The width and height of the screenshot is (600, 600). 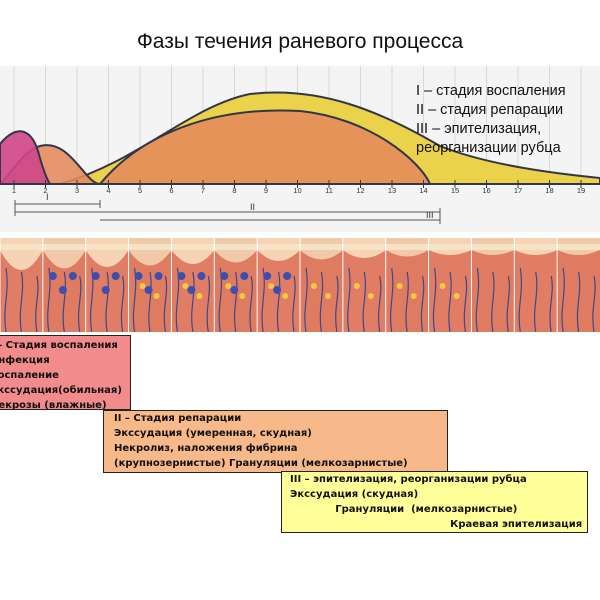 I want to click on axis-tick-label: 9, so click(x=266, y=190).